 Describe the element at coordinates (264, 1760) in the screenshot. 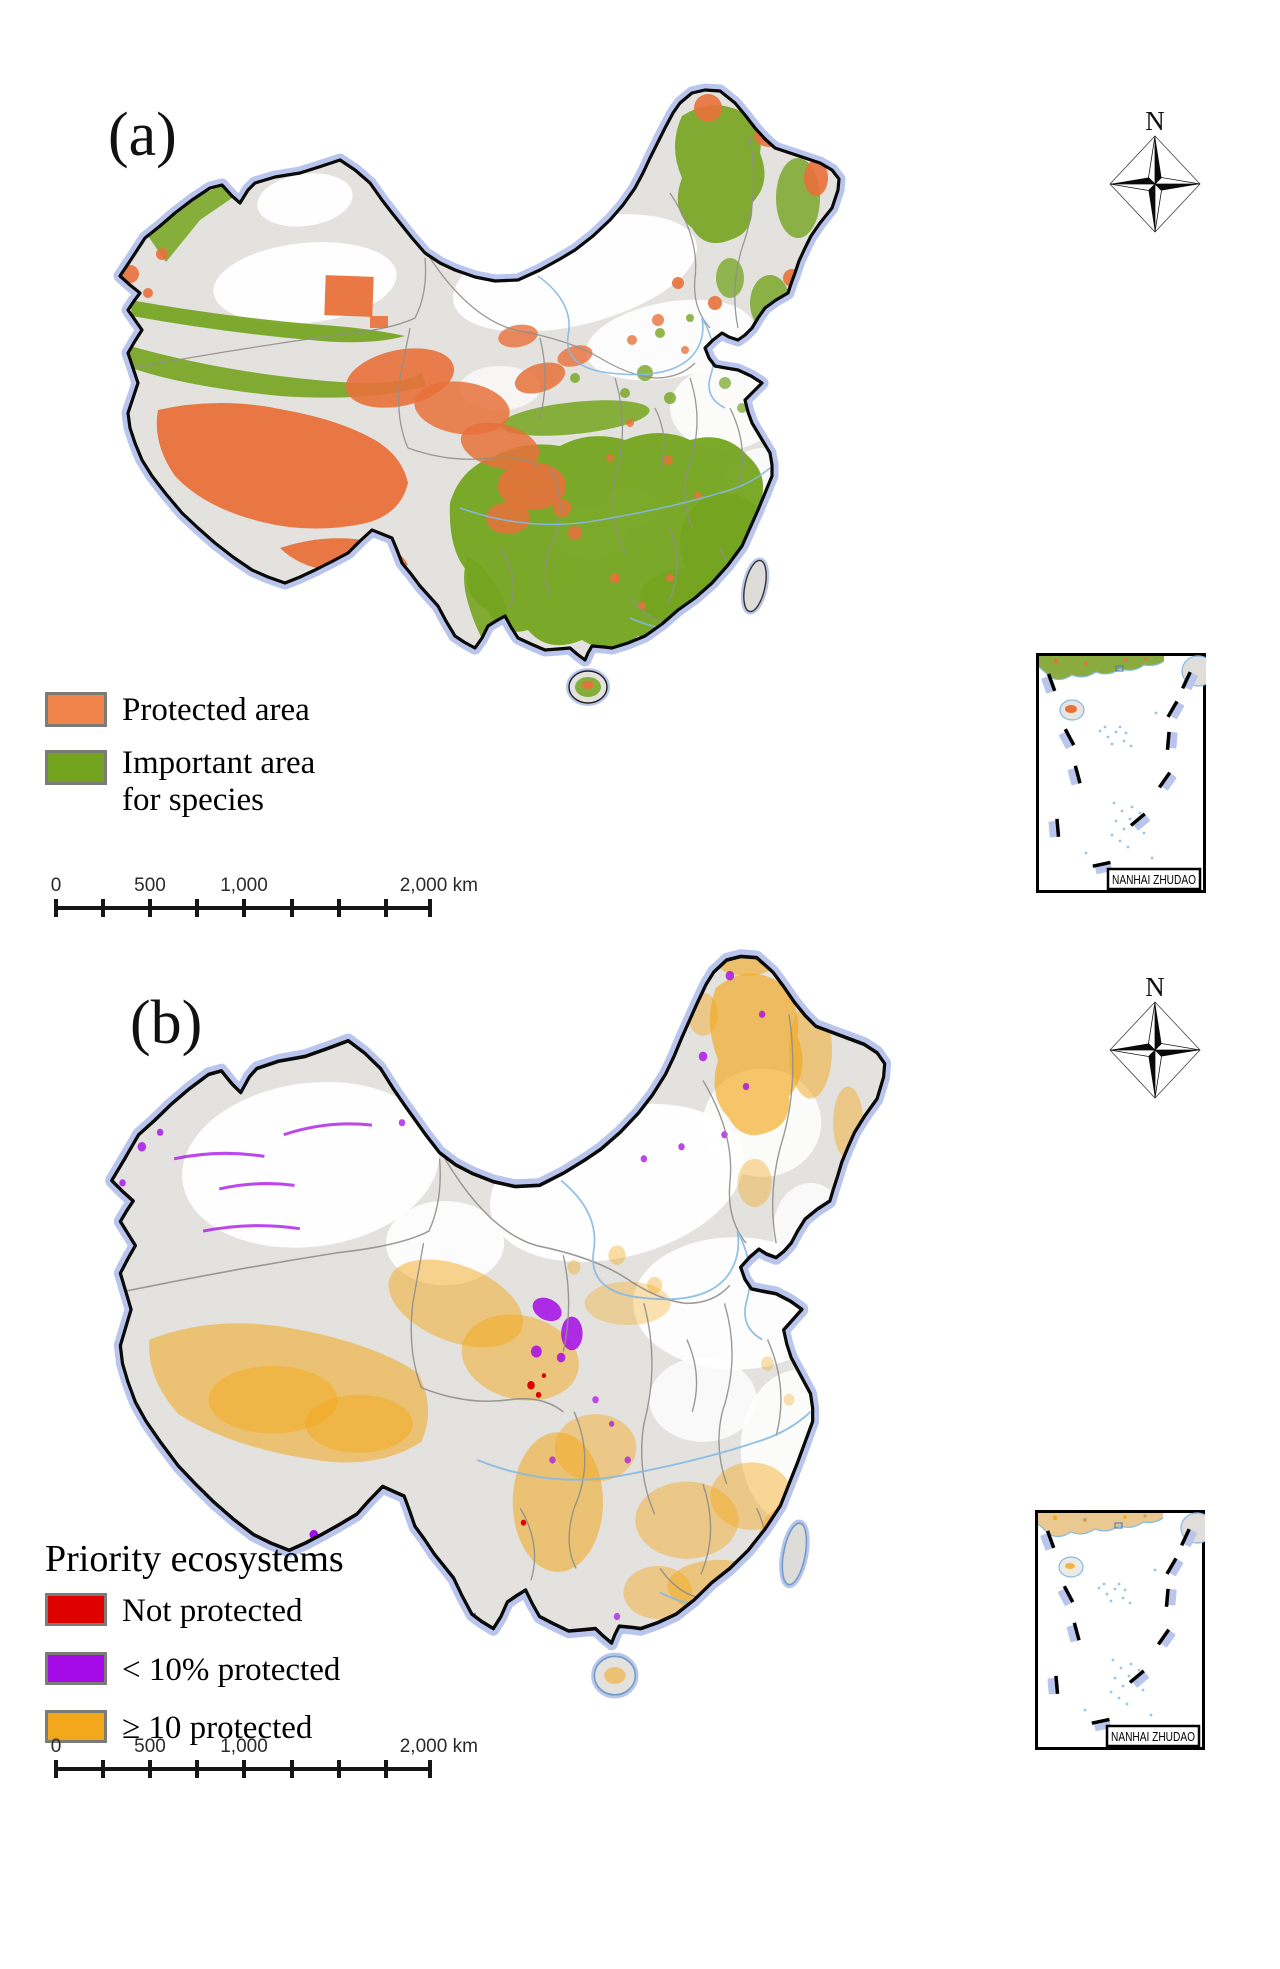

I see `scalebar-panel-b: 0 500 1,000 2,000 km` at that location.